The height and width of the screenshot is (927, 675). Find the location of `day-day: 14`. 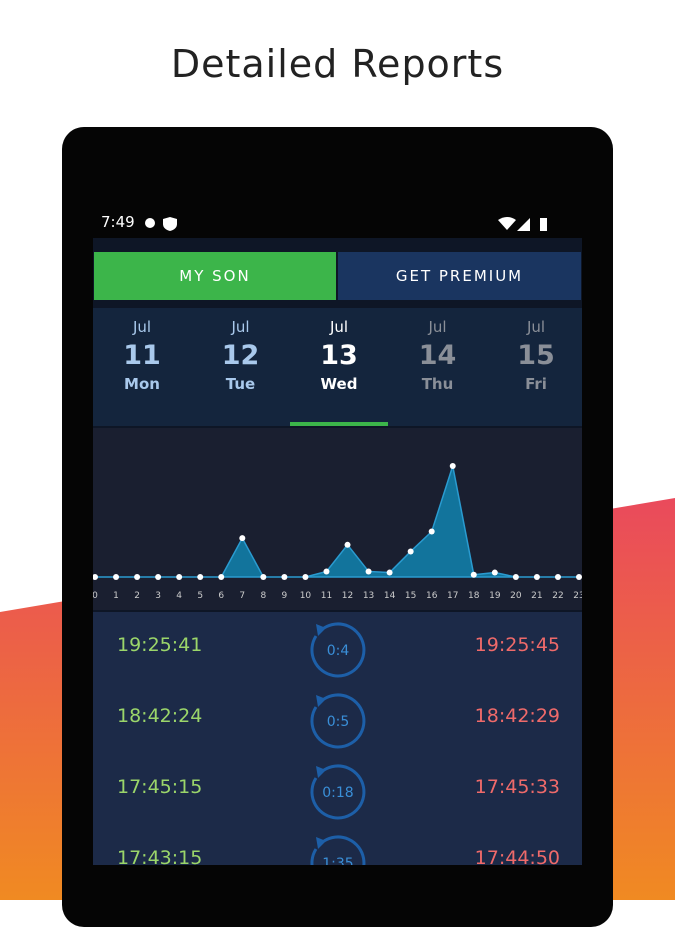

day-day: 14 is located at coordinates (437, 355).